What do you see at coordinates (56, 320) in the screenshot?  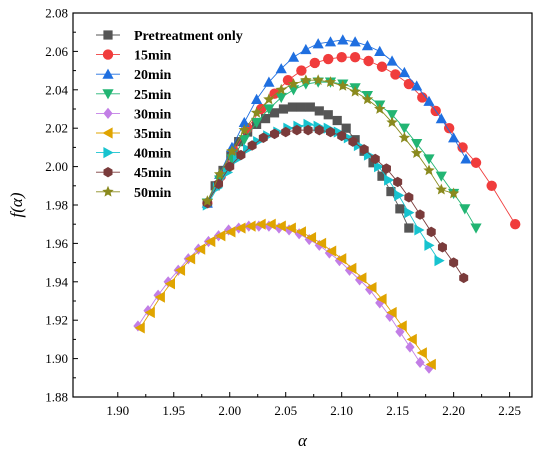 I see `y-tick-label: 1.92` at bounding box center [56, 320].